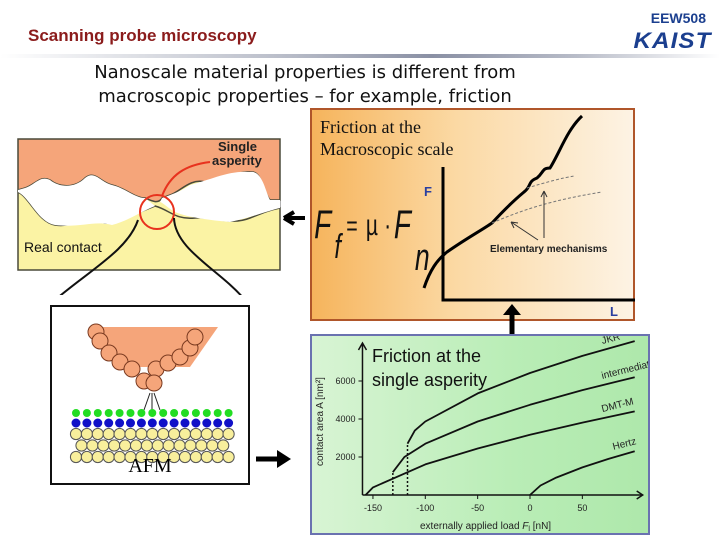 This screenshot has height=540, width=720. Describe the element at coordinates (237, 160) in the screenshot. I see `single-asperity-label-2: asperity` at that location.